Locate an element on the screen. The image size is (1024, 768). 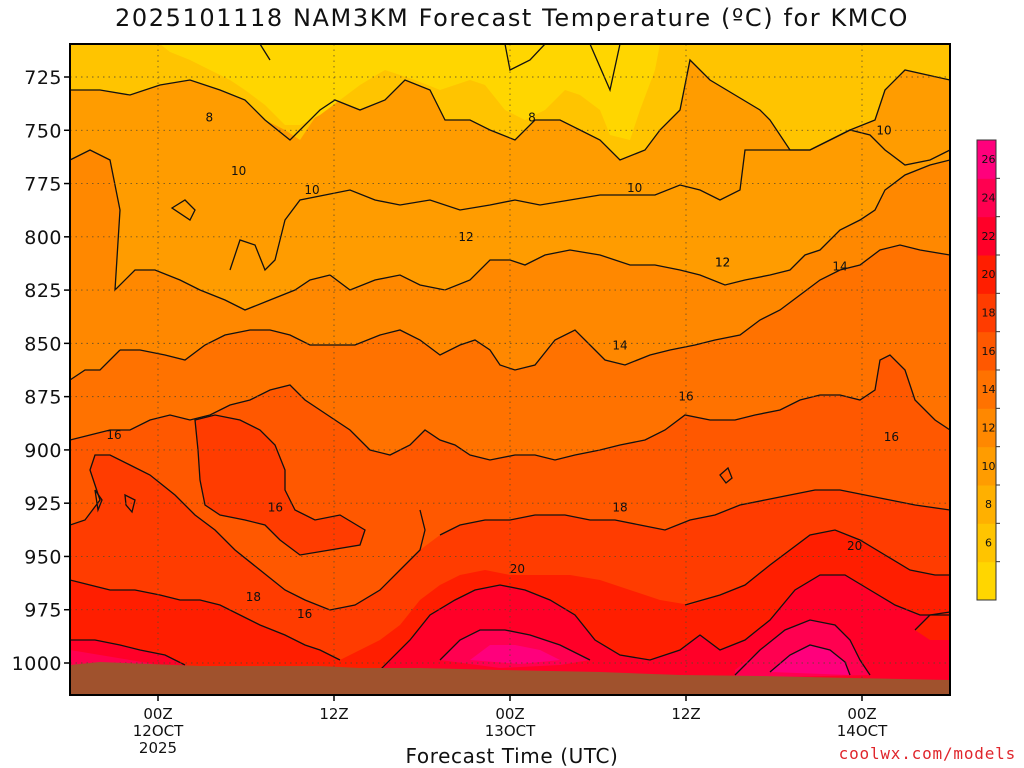
y-tick-label: 900 is located at coordinates (43, 451).